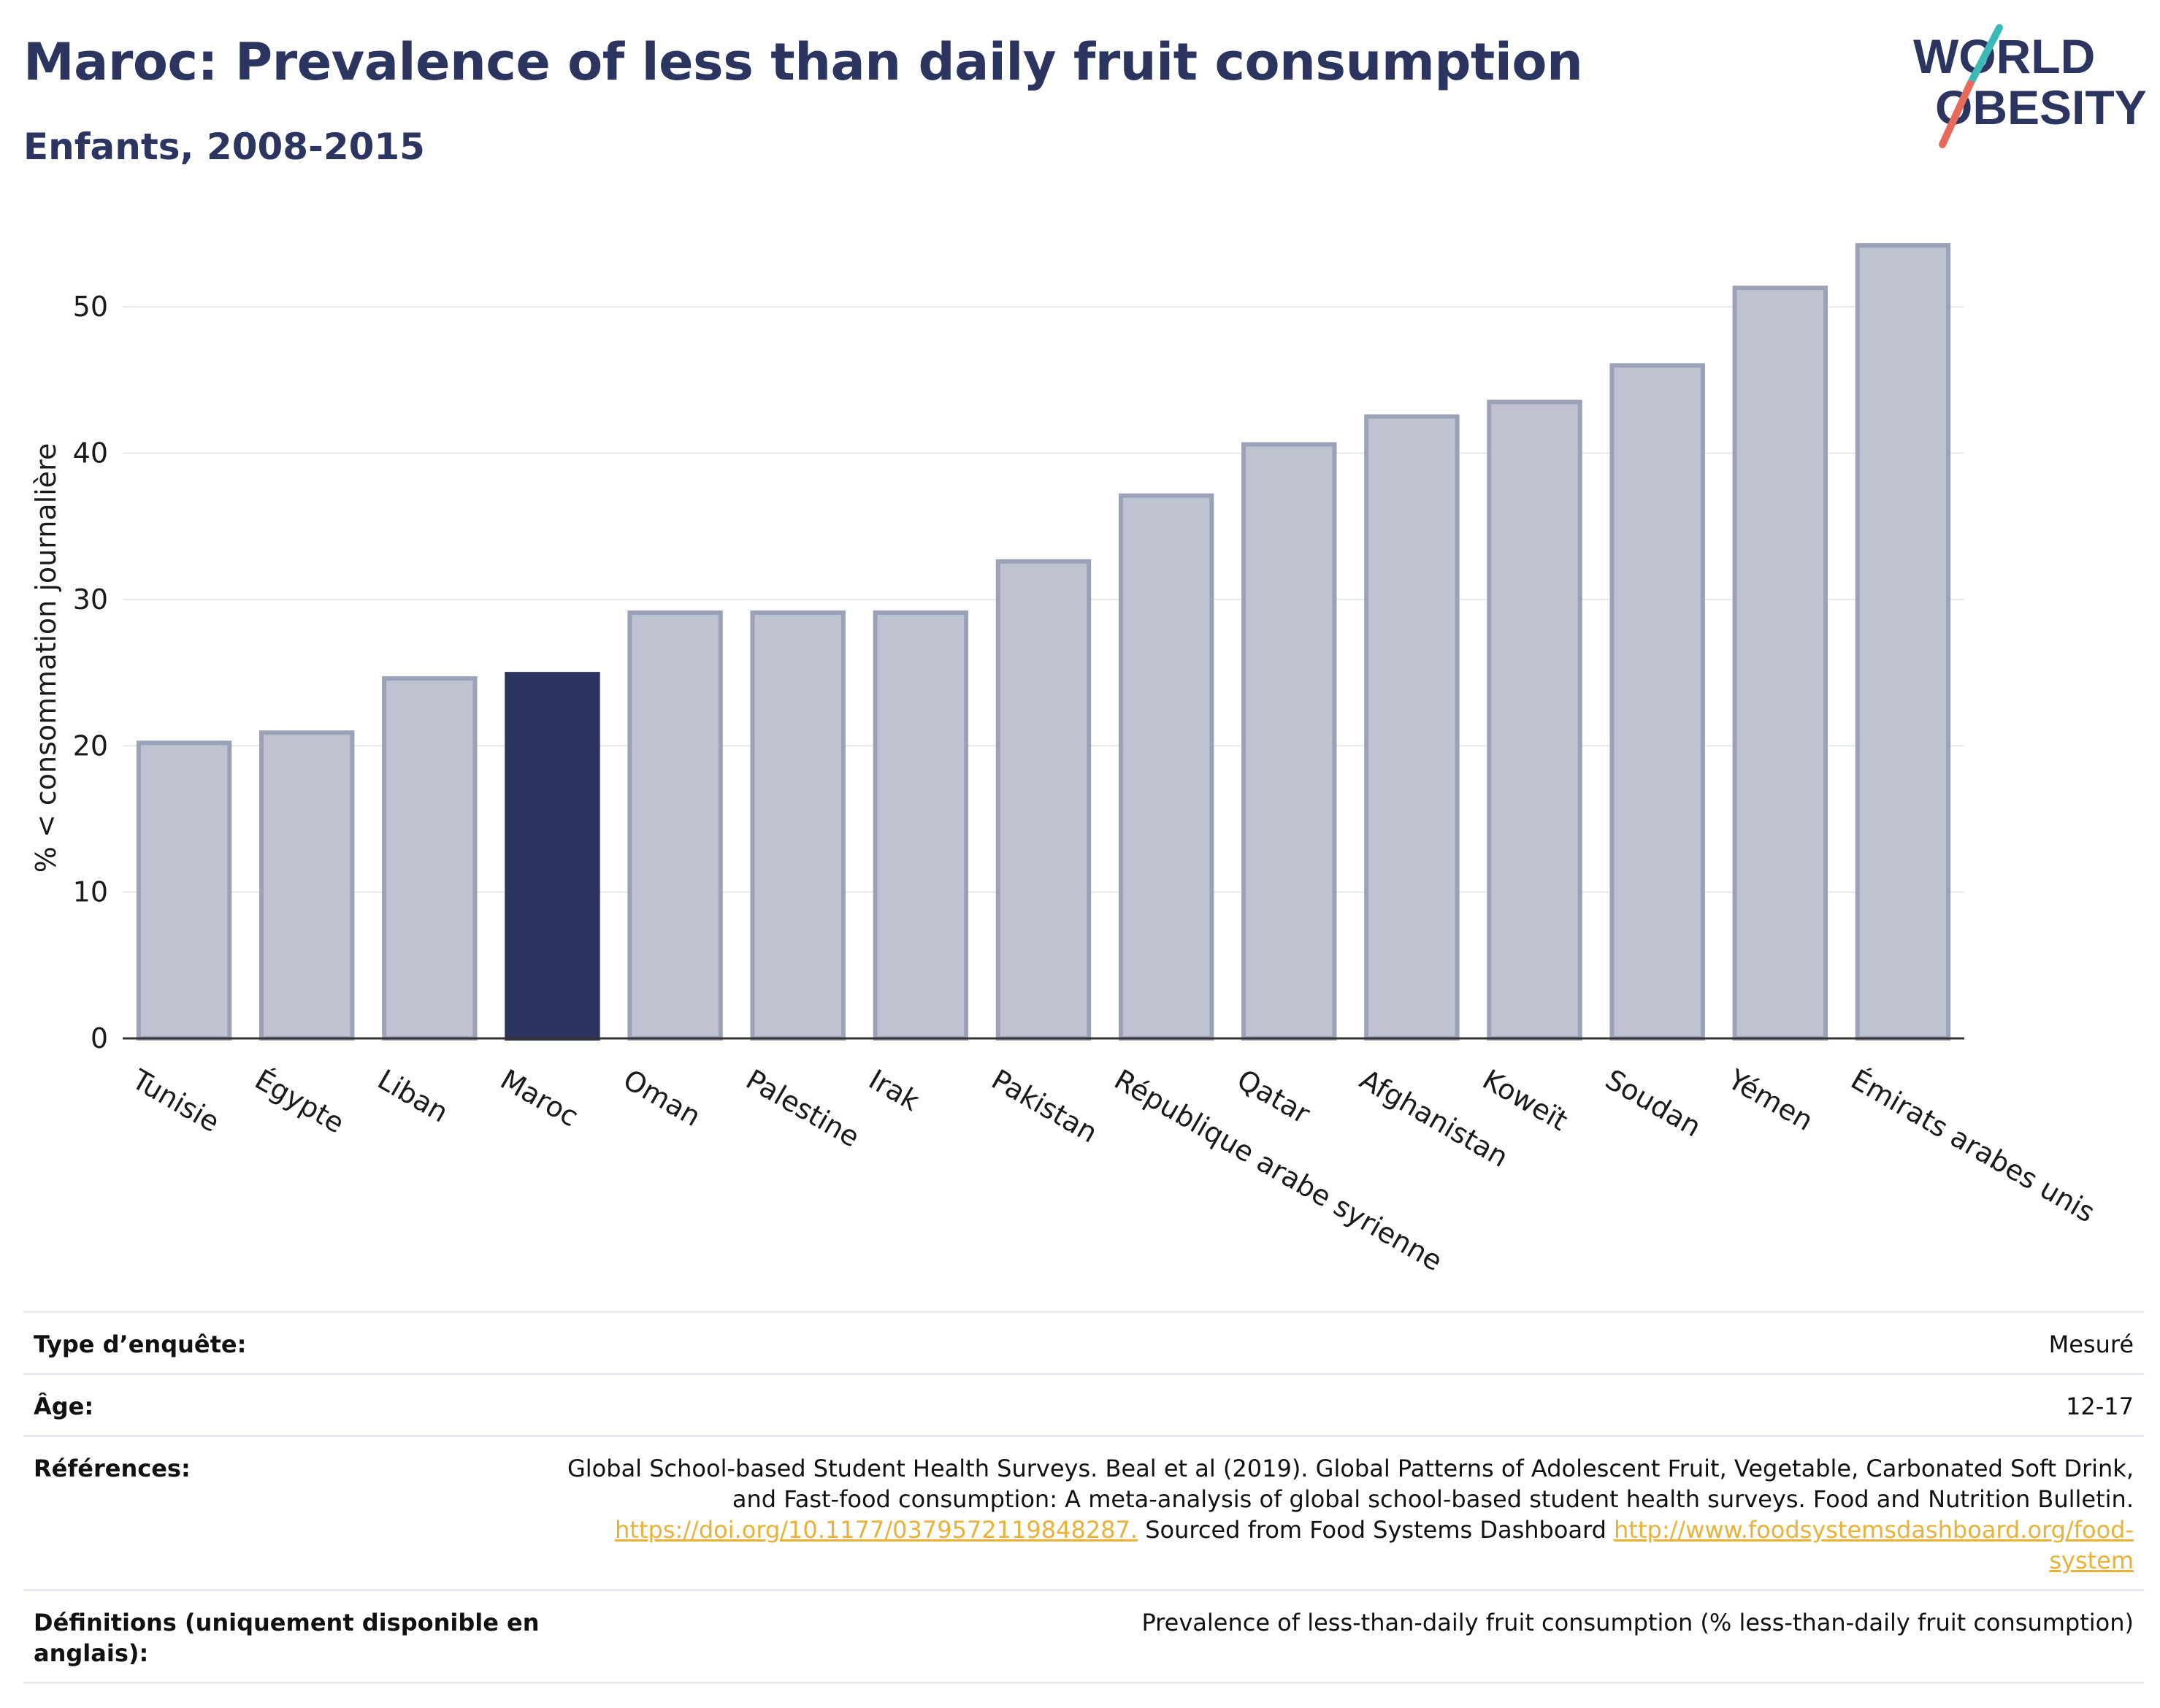 This screenshot has height=1708, width=2160. Describe the element at coordinates (2004, 56) in the screenshot. I see `logo-line1: WORLD` at that location.